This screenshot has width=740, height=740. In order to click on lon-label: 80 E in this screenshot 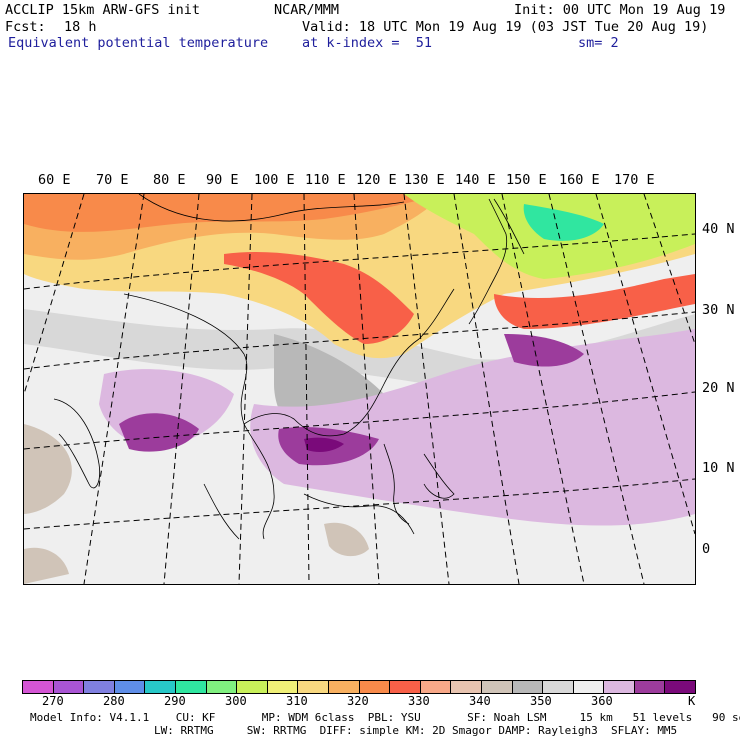, I will do `click(169, 180)`.